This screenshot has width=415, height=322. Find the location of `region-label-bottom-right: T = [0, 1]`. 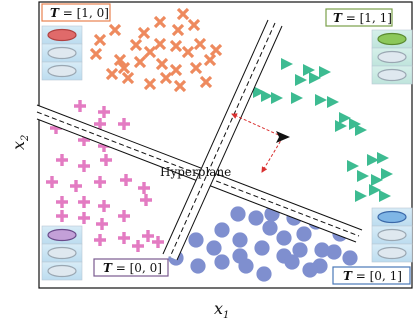

region-label-bottom-right: T = [0, 1] is located at coordinates (371, 275).